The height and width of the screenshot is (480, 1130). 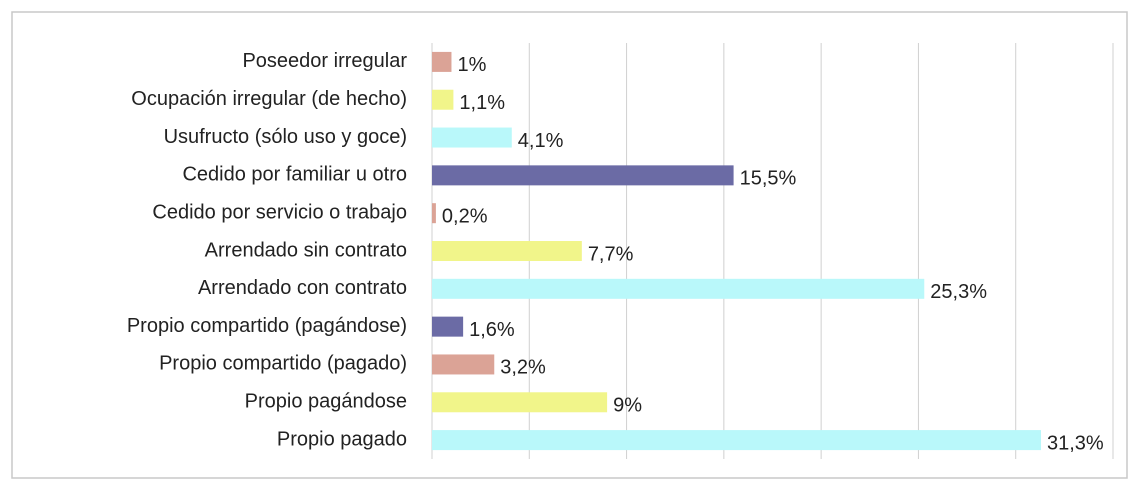 What do you see at coordinates (492, 330) in the screenshot?
I see `value-label: 1,6%` at bounding box center [492, 330].